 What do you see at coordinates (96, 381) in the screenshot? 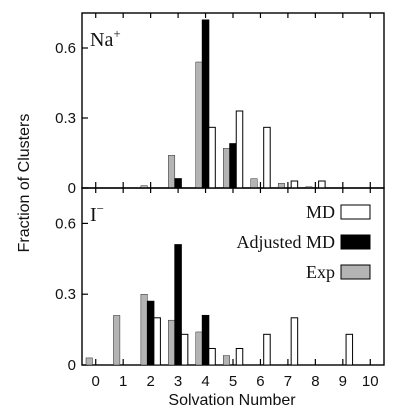
I see `x-tick-label: 0` at bounding box center [96, 381].